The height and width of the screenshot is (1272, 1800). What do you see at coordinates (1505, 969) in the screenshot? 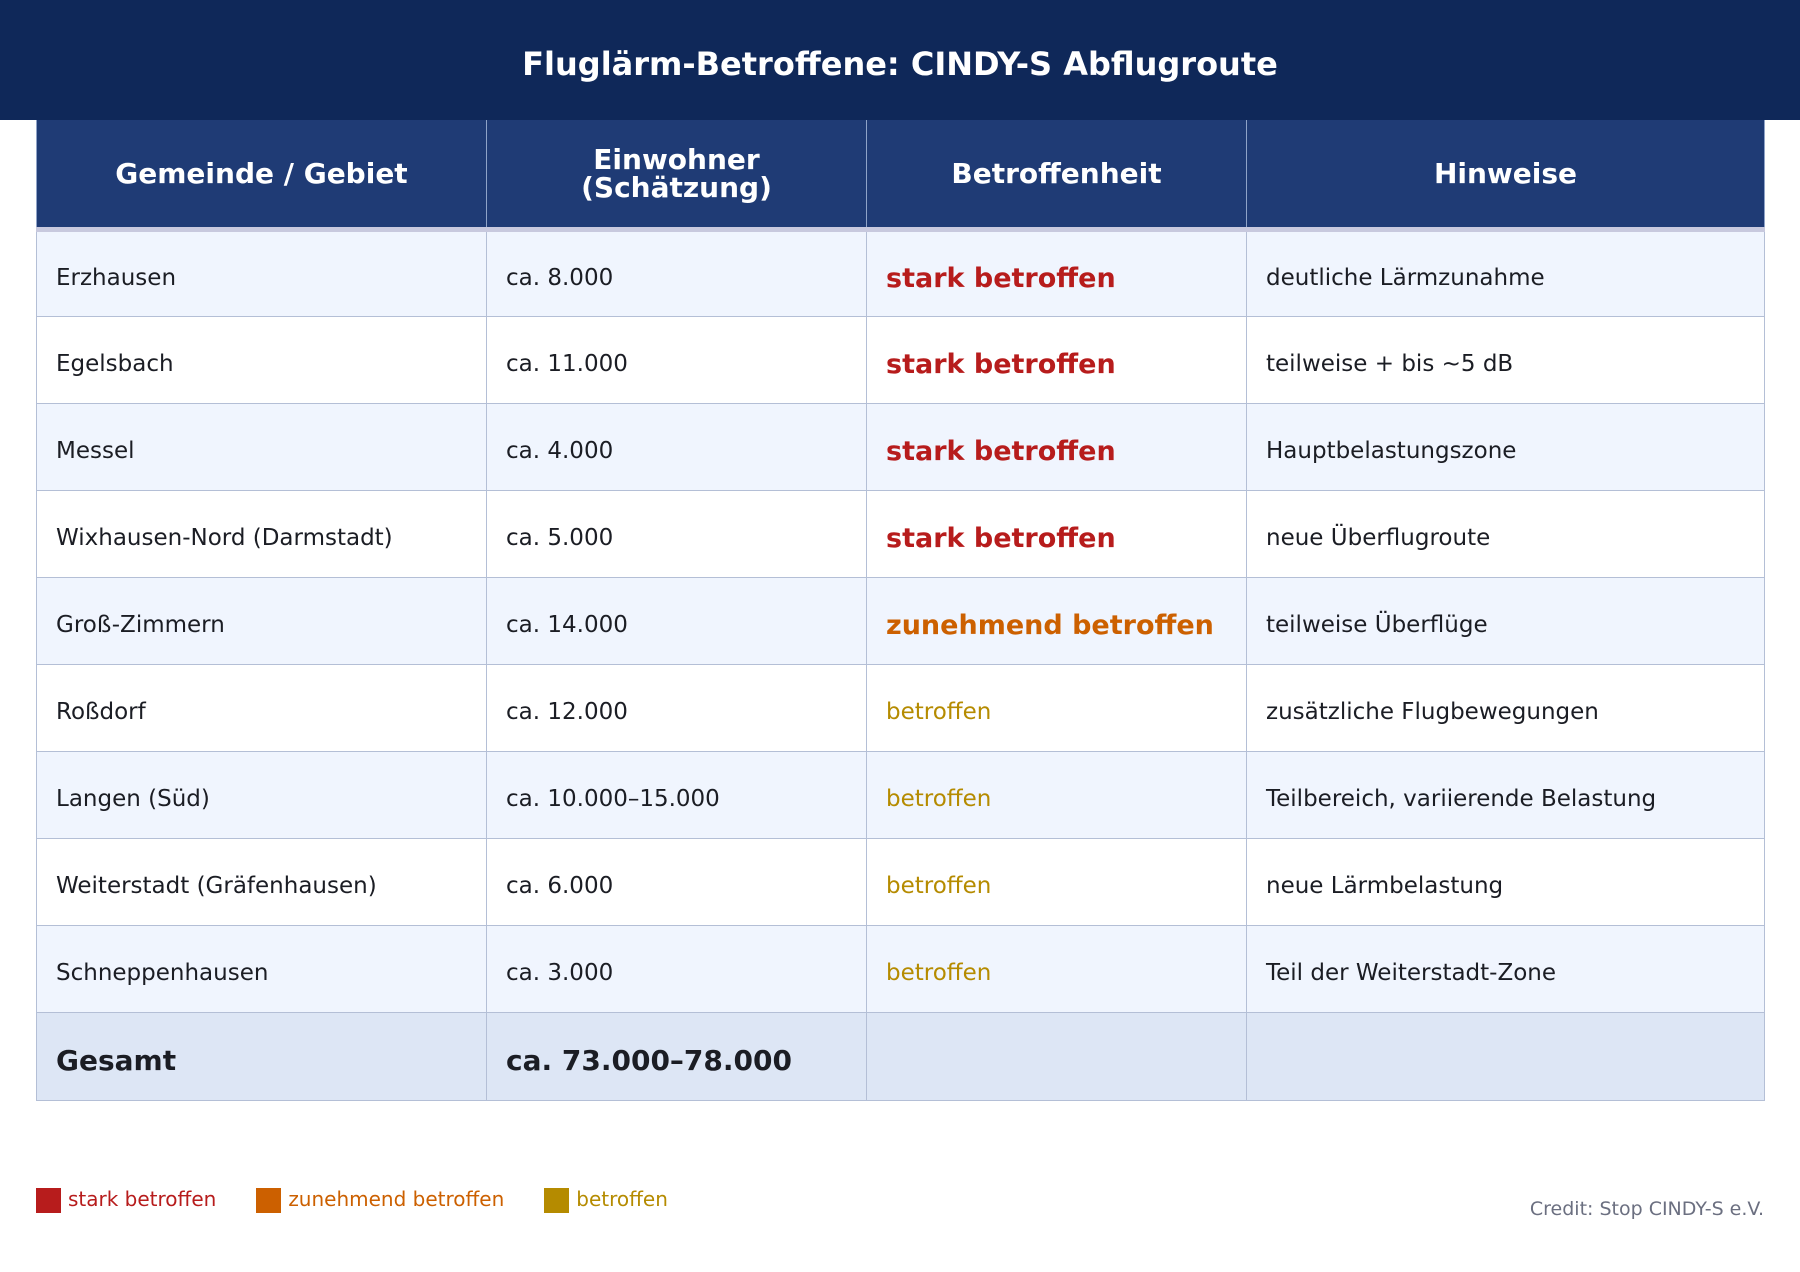
I see `cell-hinweis: Teil der Weiterstadt-Zone` at bounding box center [1505, 969].